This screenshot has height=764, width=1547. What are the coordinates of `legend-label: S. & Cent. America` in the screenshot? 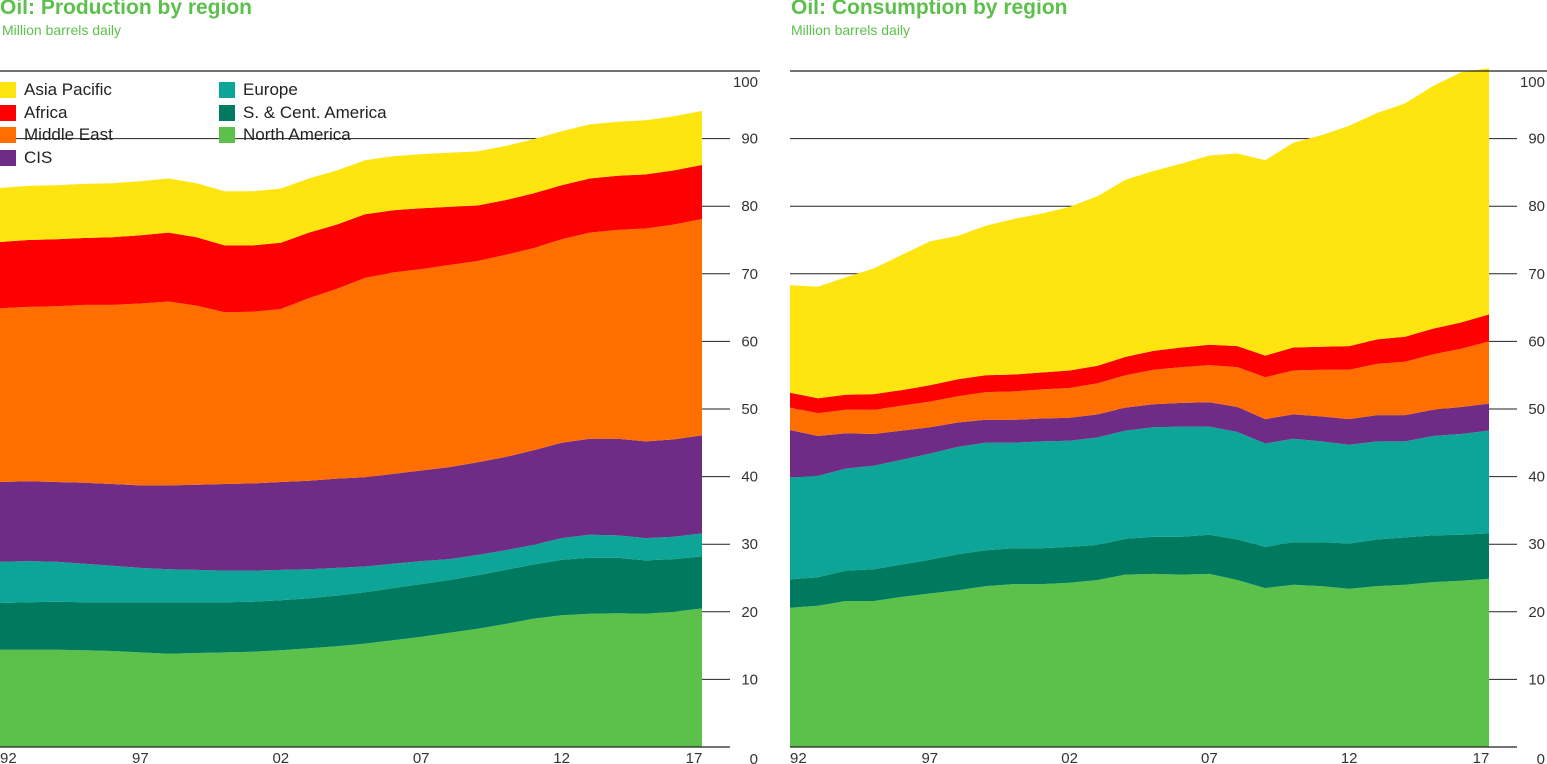 It's located at (315, 112).